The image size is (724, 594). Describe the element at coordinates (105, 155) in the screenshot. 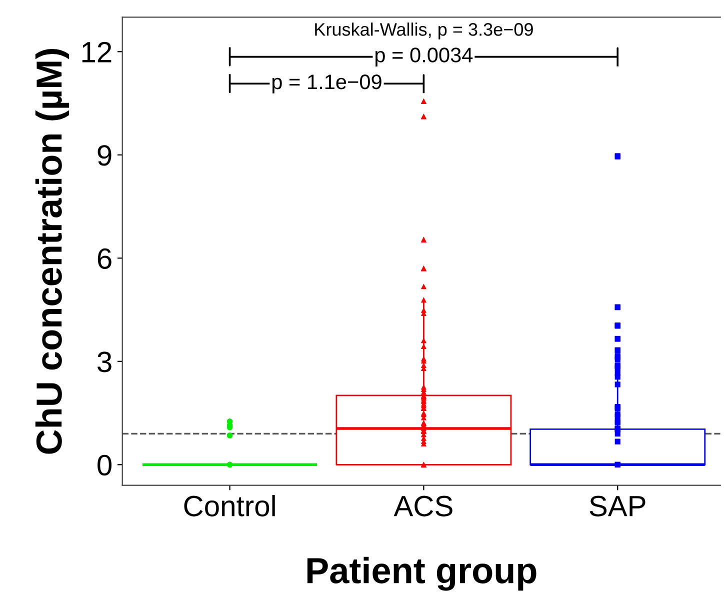

I see `y-tick-label: 9` at that location.